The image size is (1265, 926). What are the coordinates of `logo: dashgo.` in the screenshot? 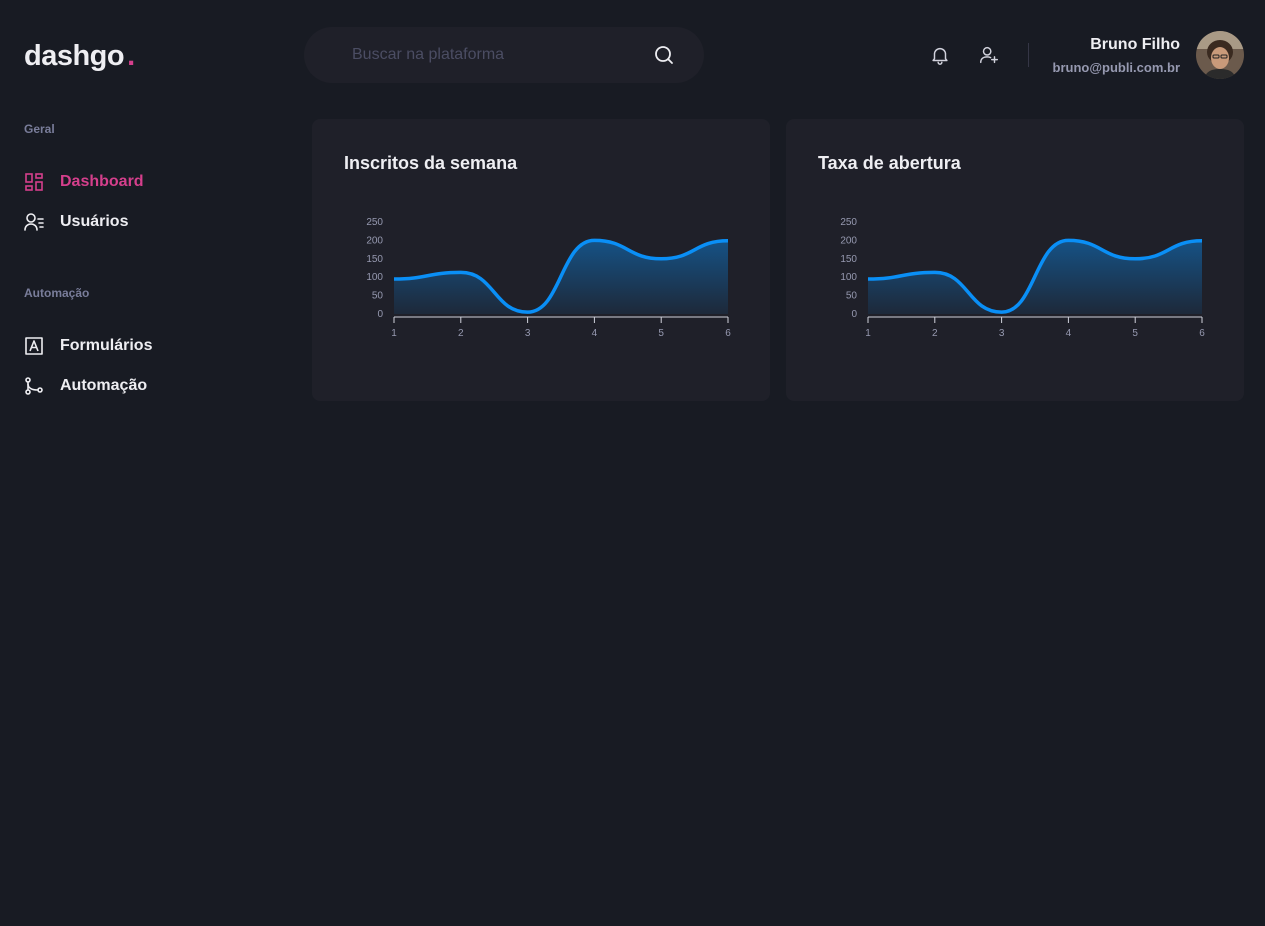 It's located at (79, 56).